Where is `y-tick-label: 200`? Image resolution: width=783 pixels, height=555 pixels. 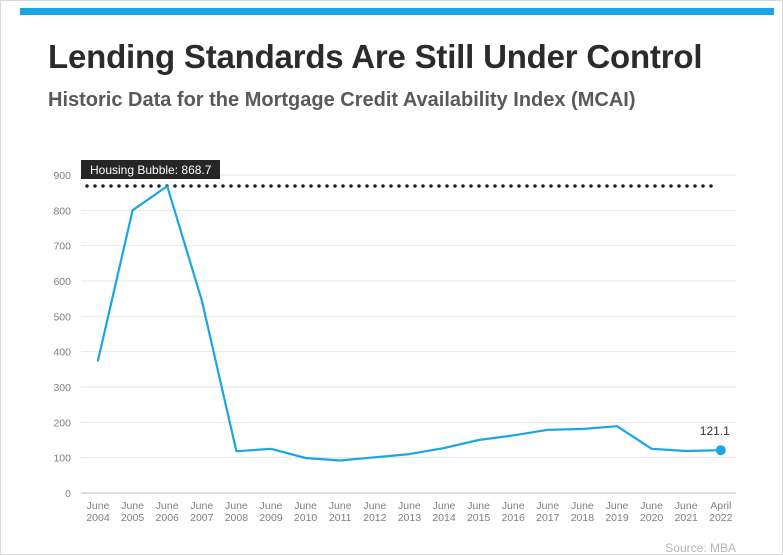 y-tick-label: 200 is located at coordinates (62, 423).